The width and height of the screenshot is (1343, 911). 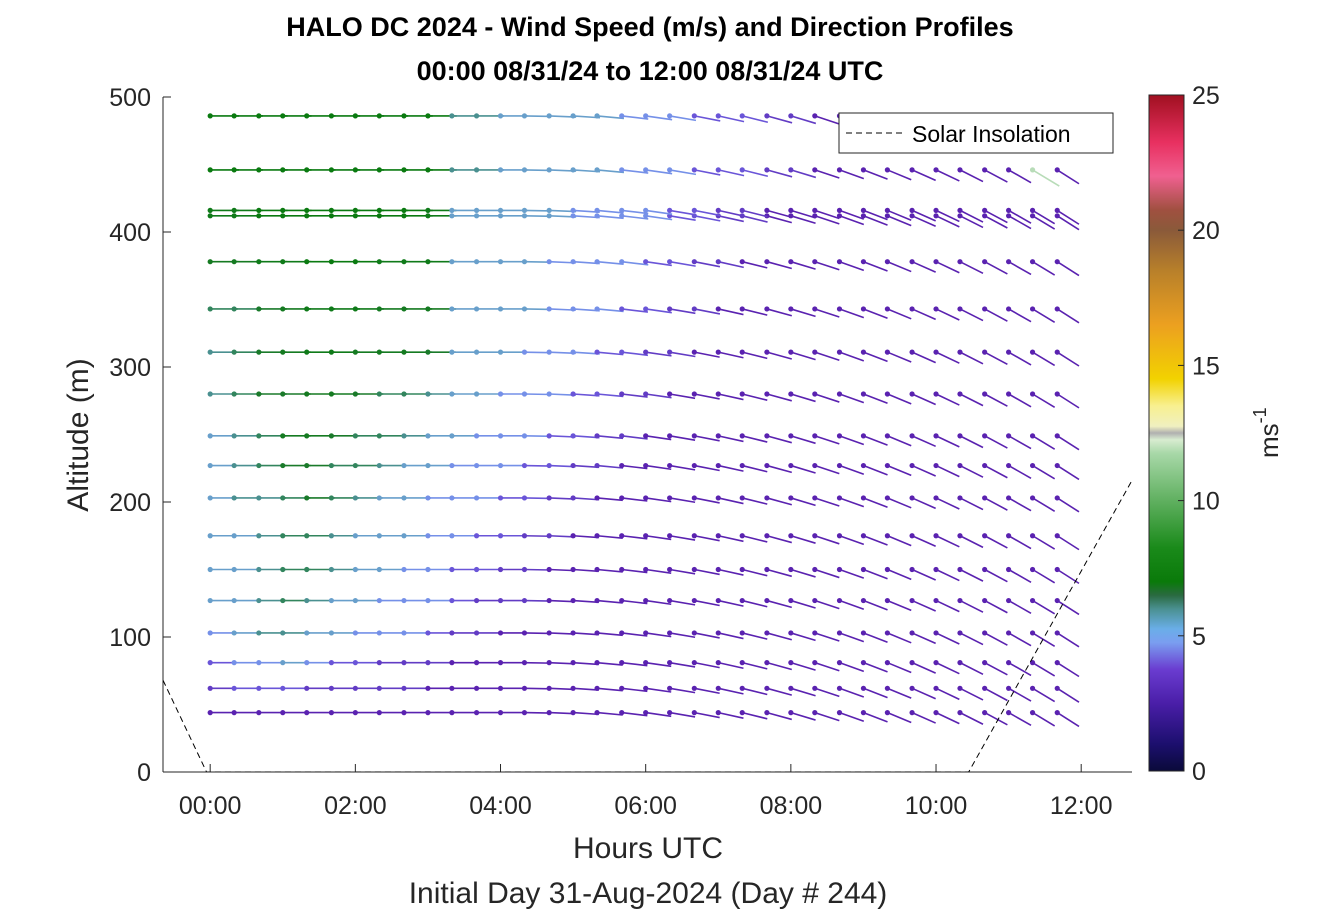 I want to click on colorbar-tick-label: 0, so click(x=1199, y=772).